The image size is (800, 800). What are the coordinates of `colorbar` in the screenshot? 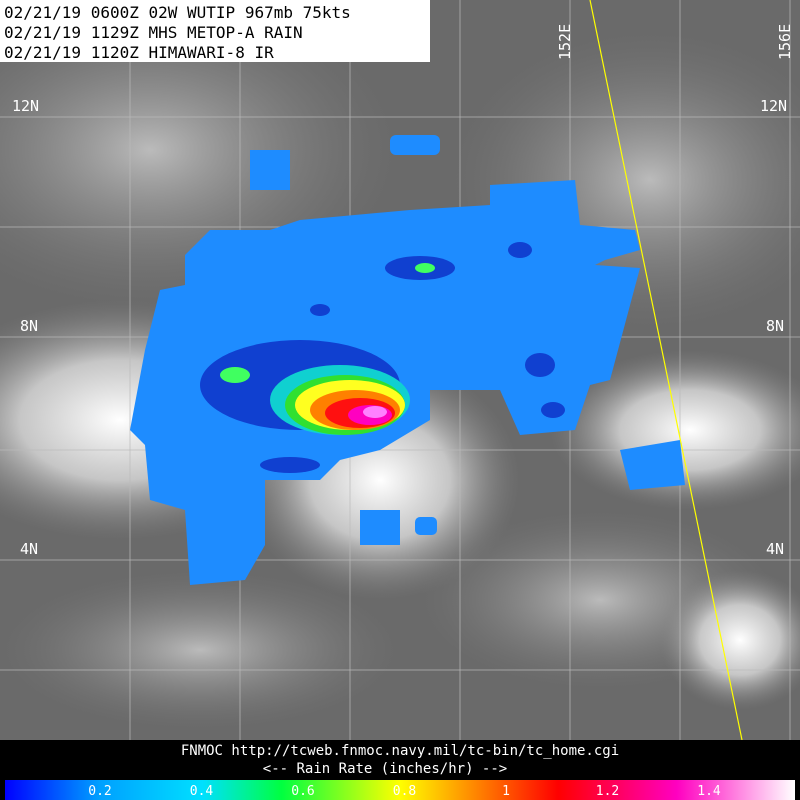 It's located at (400, 790).